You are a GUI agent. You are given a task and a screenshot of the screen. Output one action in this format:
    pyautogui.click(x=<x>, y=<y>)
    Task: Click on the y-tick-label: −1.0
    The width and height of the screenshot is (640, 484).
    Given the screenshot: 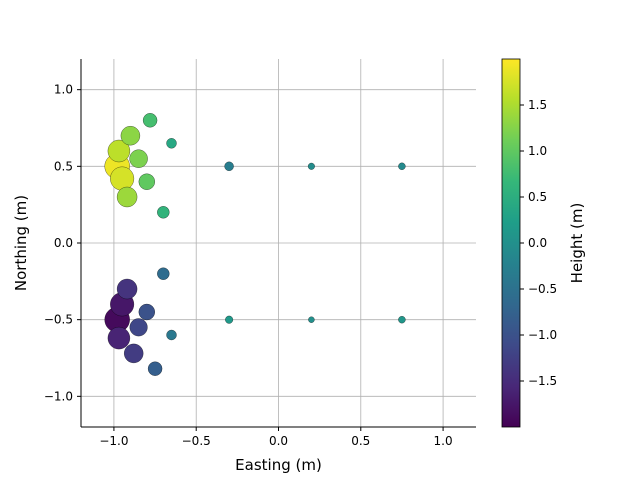 What is the action you would take?
    pyautogui.click(x=58, y=396)
    